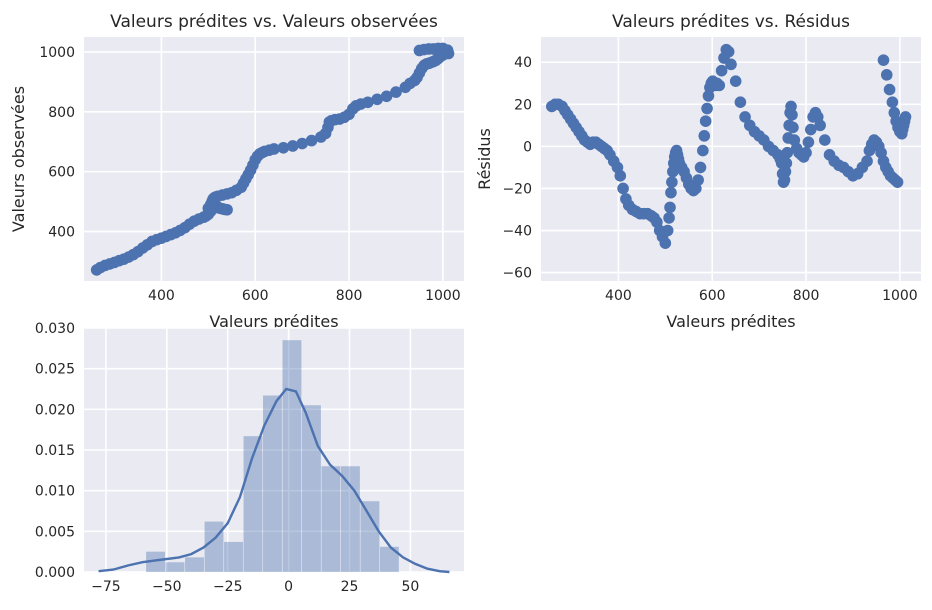 The width and height of the screenshot is (932, 610). I want to click on x-tick-label: 25, so click(350, 587).